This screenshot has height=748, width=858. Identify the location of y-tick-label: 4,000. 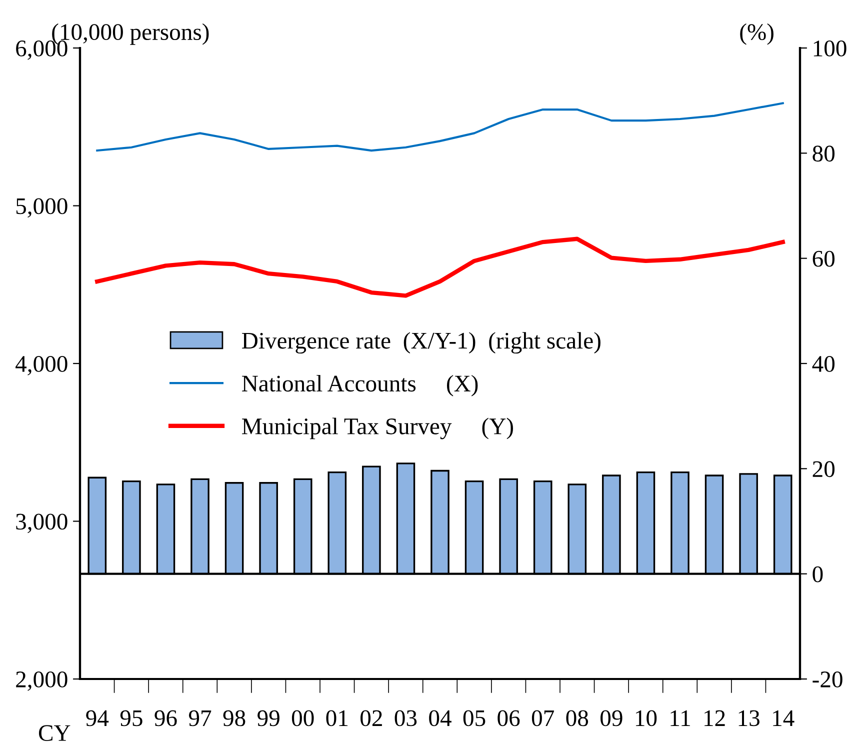
(42, 366).